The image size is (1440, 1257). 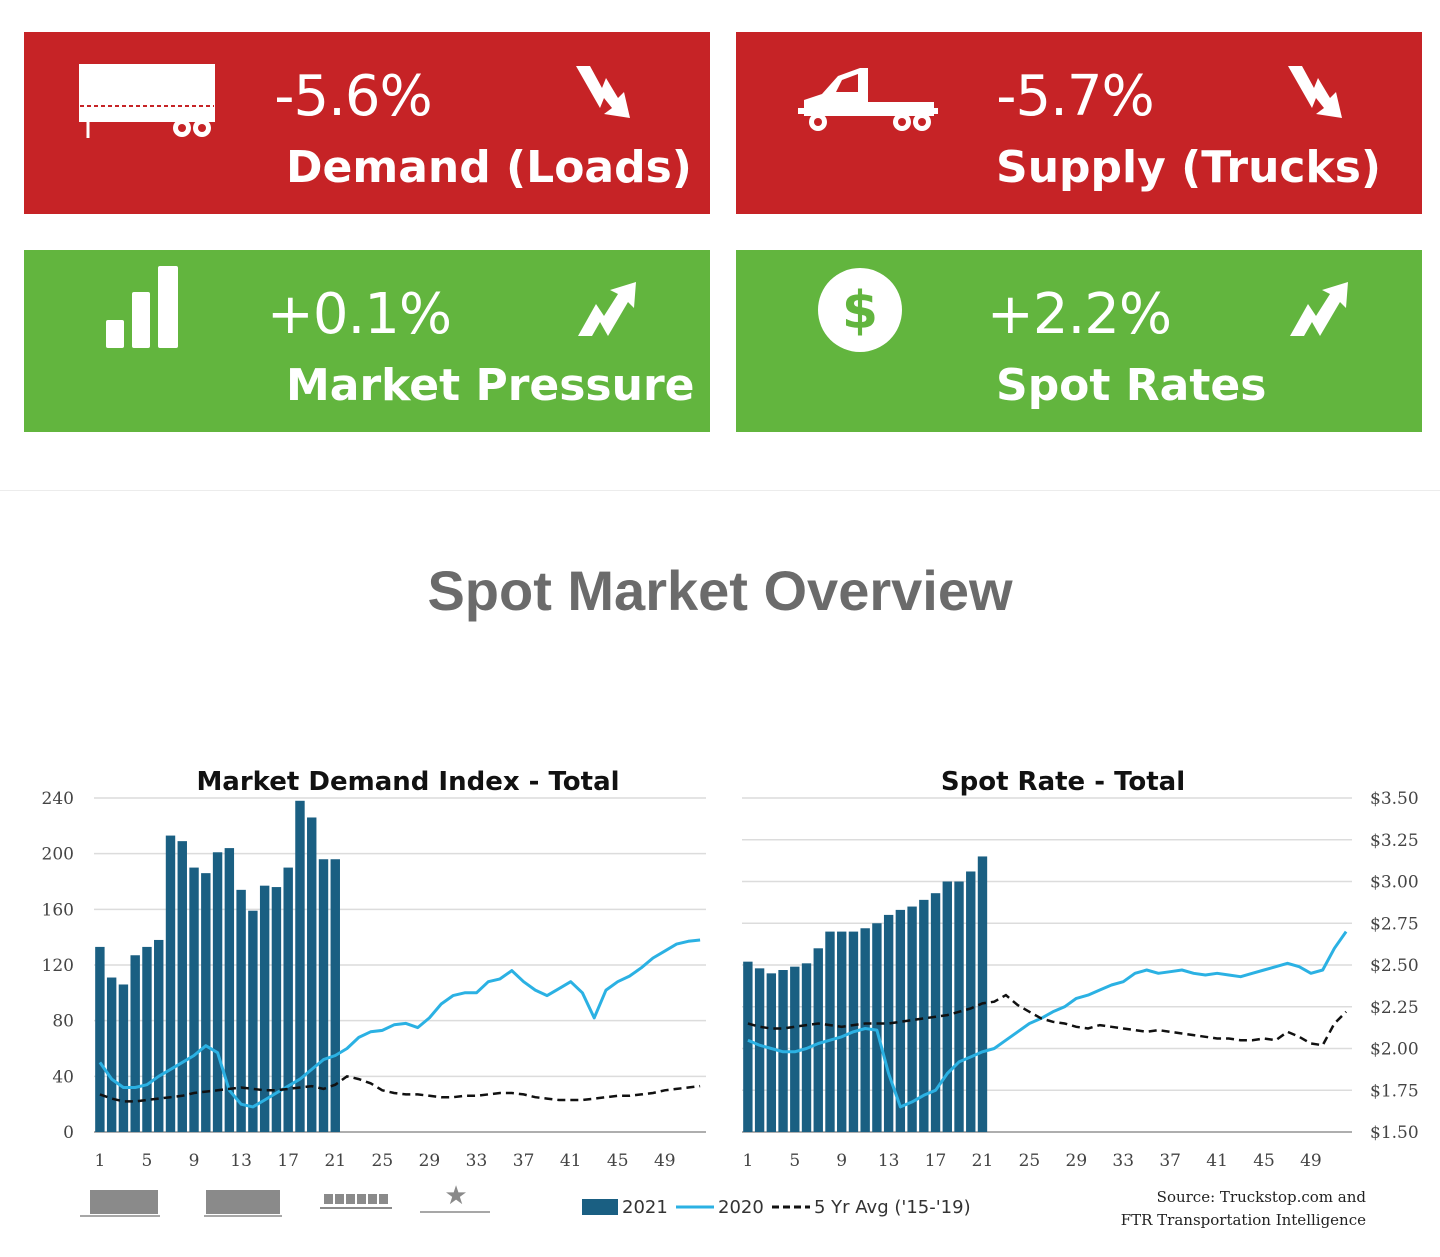 I want to click on source-line-2: FTR Transportation Intelligence, so click(x=1243, y=1220).